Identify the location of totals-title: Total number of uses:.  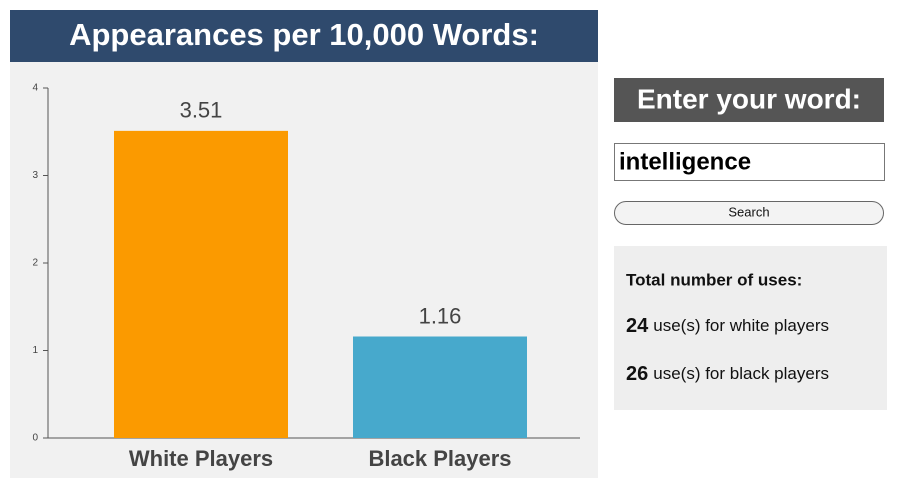
(714, 279).